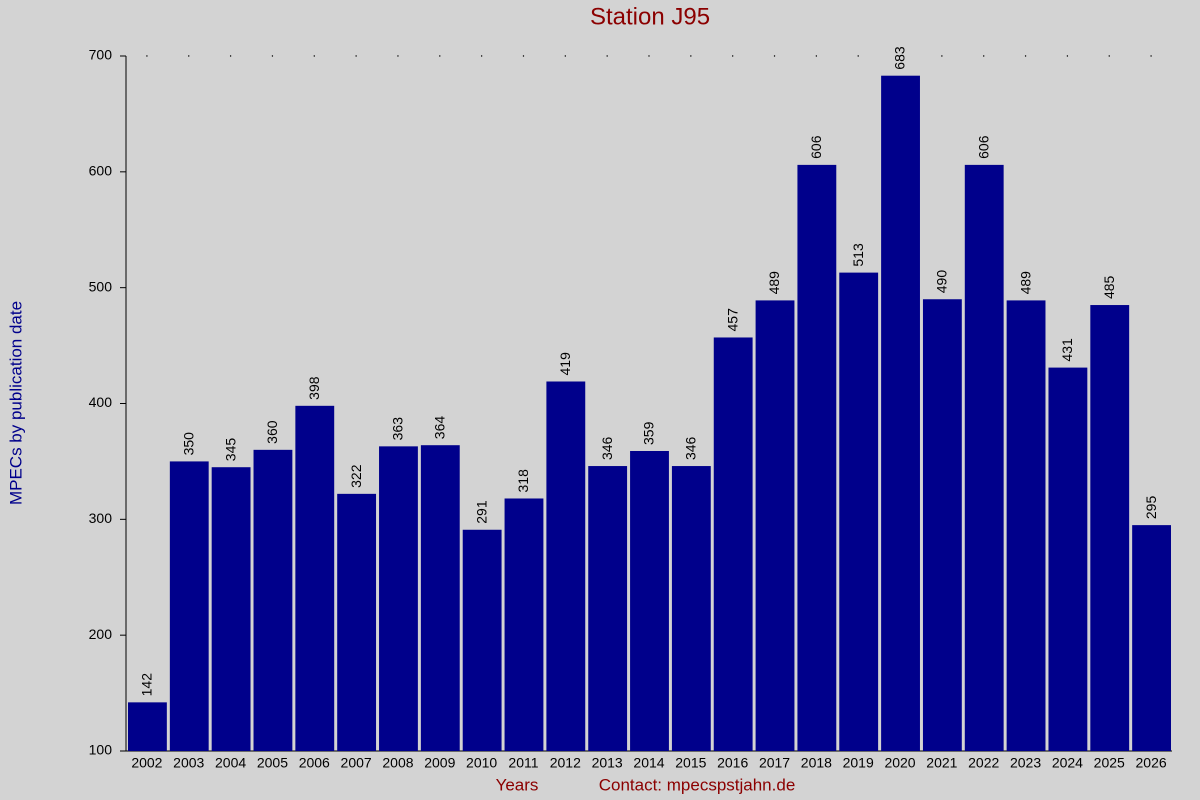 Image resolution: width=1200 pixels, height=800 pixels. What do you see at coordinates (230, 450) in the screenshot?
I see `value-label: 345` at bounding box center [230, 450].